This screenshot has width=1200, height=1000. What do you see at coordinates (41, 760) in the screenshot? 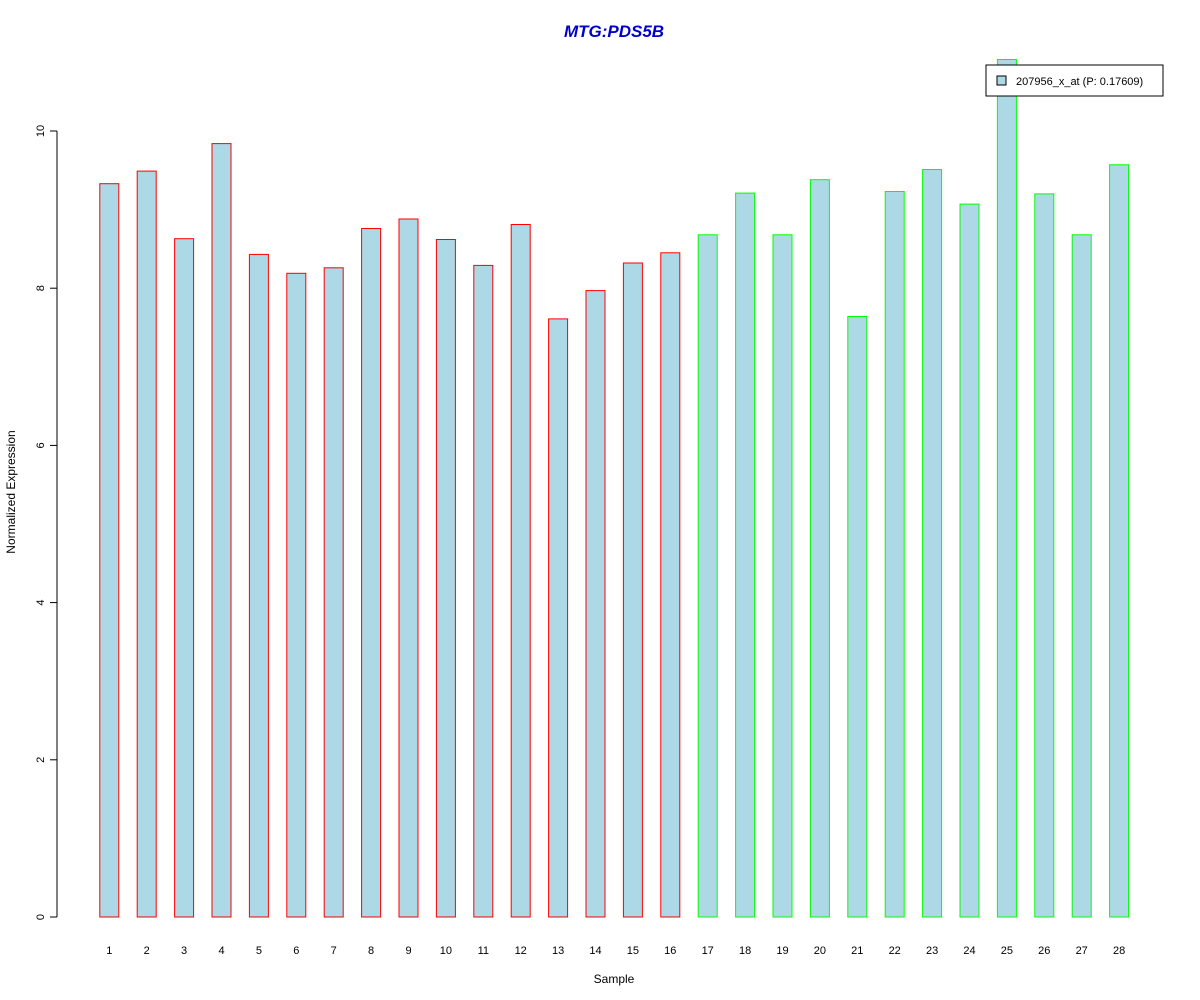
I see `y-tick-label: 2` at bounding box center [41, 760].